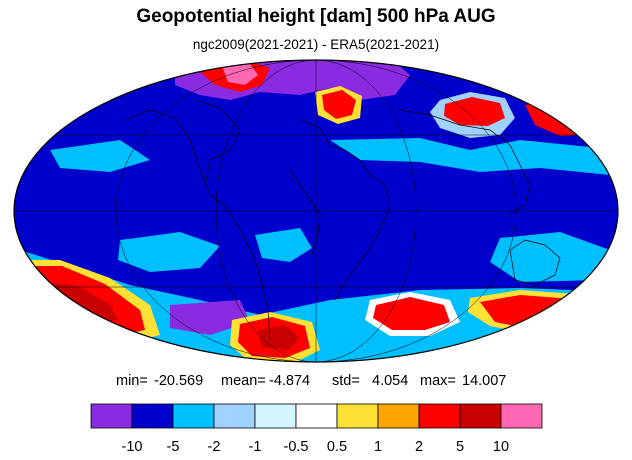 Image resolution: width=632 pixels, height=460 pixels. What do you see at coordinates (484, 381) in the screenshot?
I see `stat-max-value: 14.007` at bounding box center [484, 381].